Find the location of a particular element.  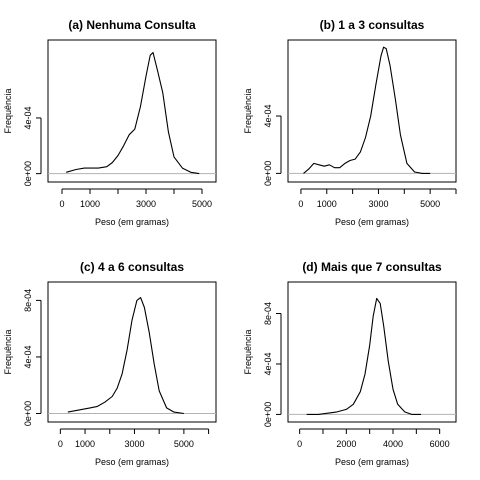

panel-title: (d) Mais que 7 consultas is located at coordinates (372, 267).